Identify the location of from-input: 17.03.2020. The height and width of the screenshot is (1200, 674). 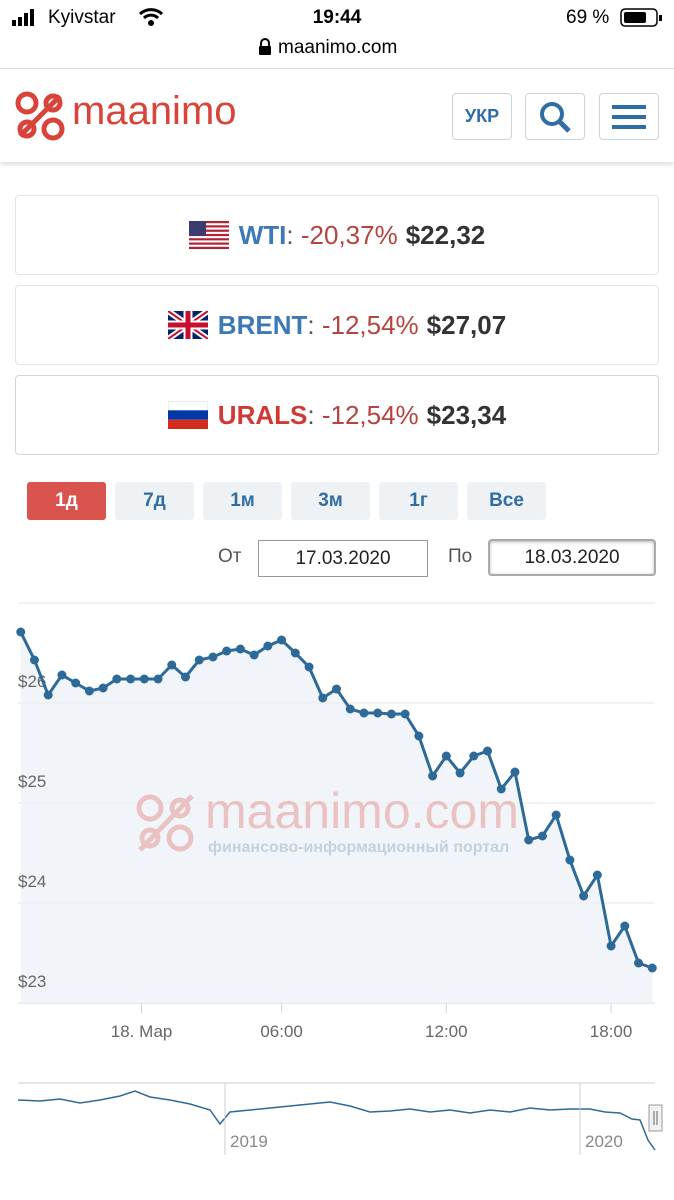
(343, 558).